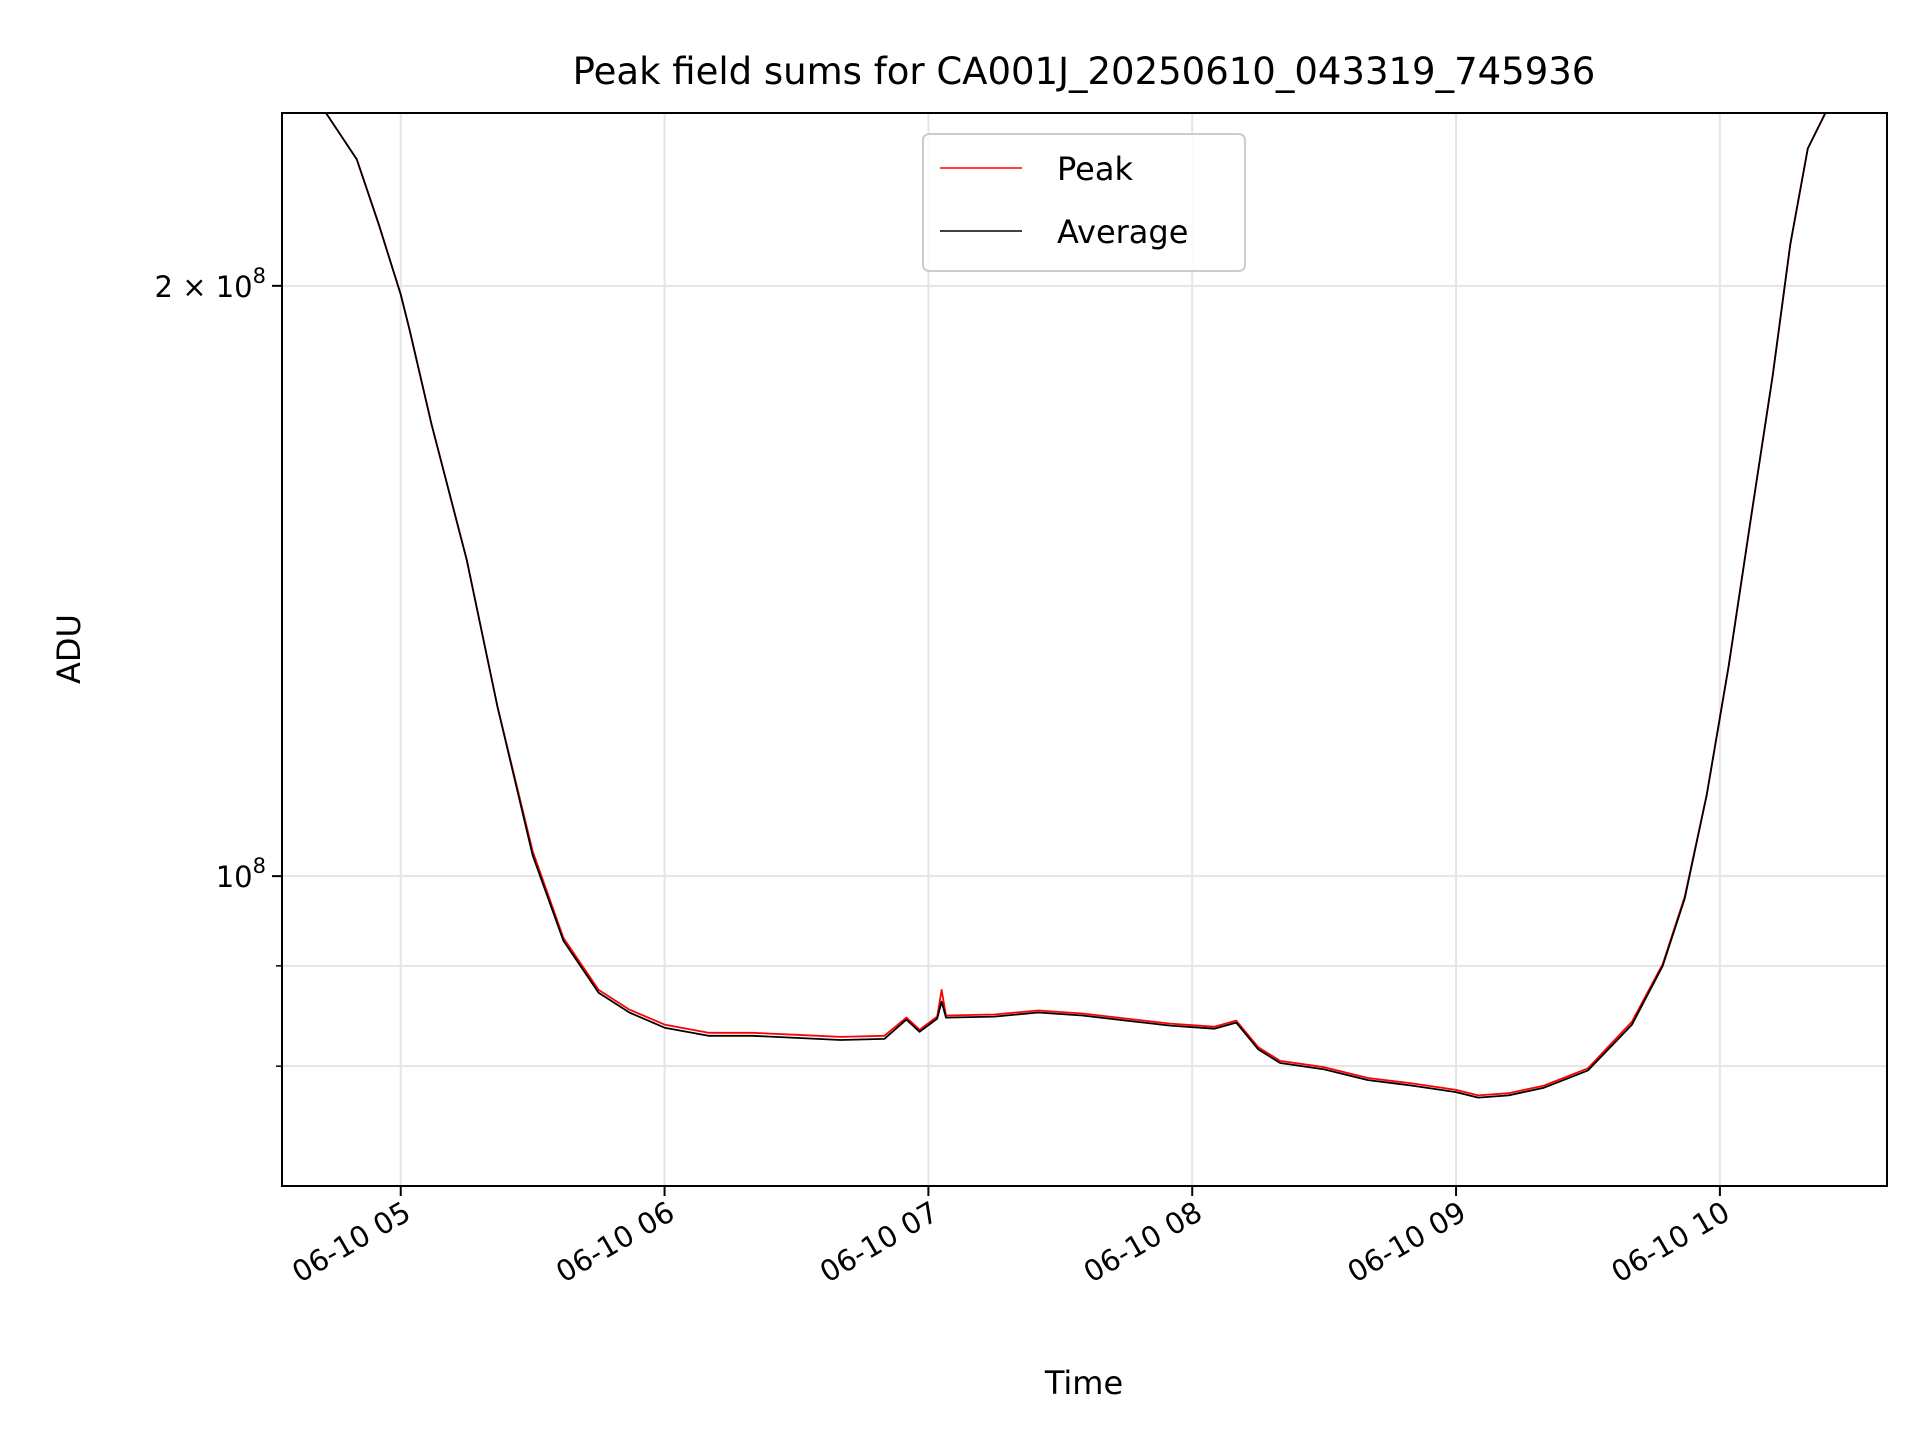 Image resolution: width=1920 pixels, height=1440 pixels. I want to click on x-tick-label: 06-10 08, so click(1143, 1242).